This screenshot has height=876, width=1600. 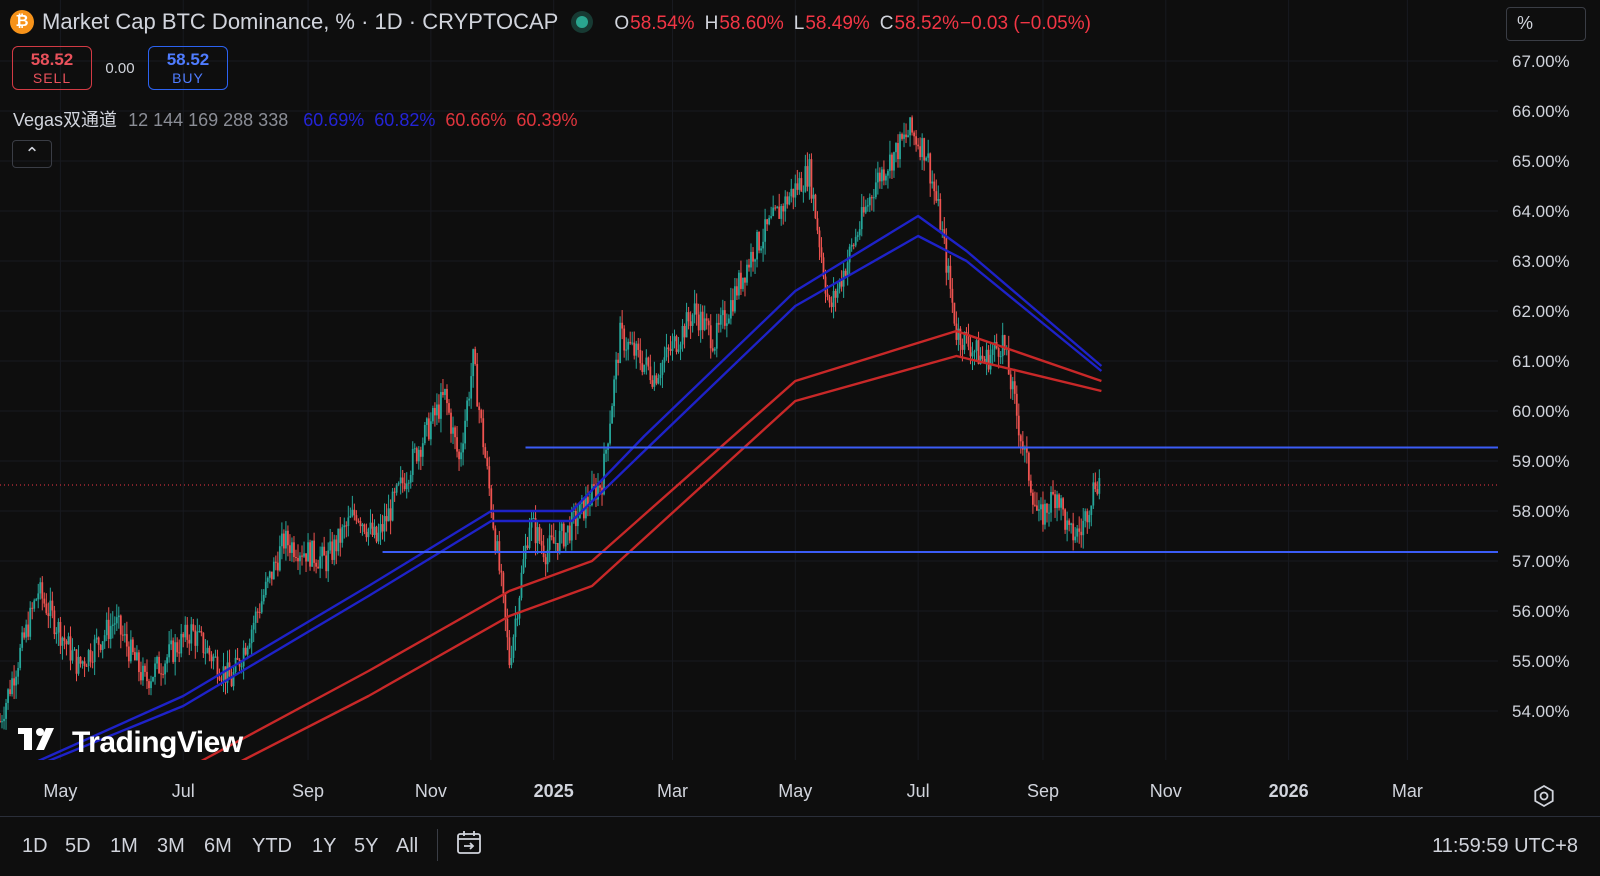 What do you see at coordinates (35, 846) in the screenshot?
I see `range-button-1d: 1D` at bounding box center [35, 846].